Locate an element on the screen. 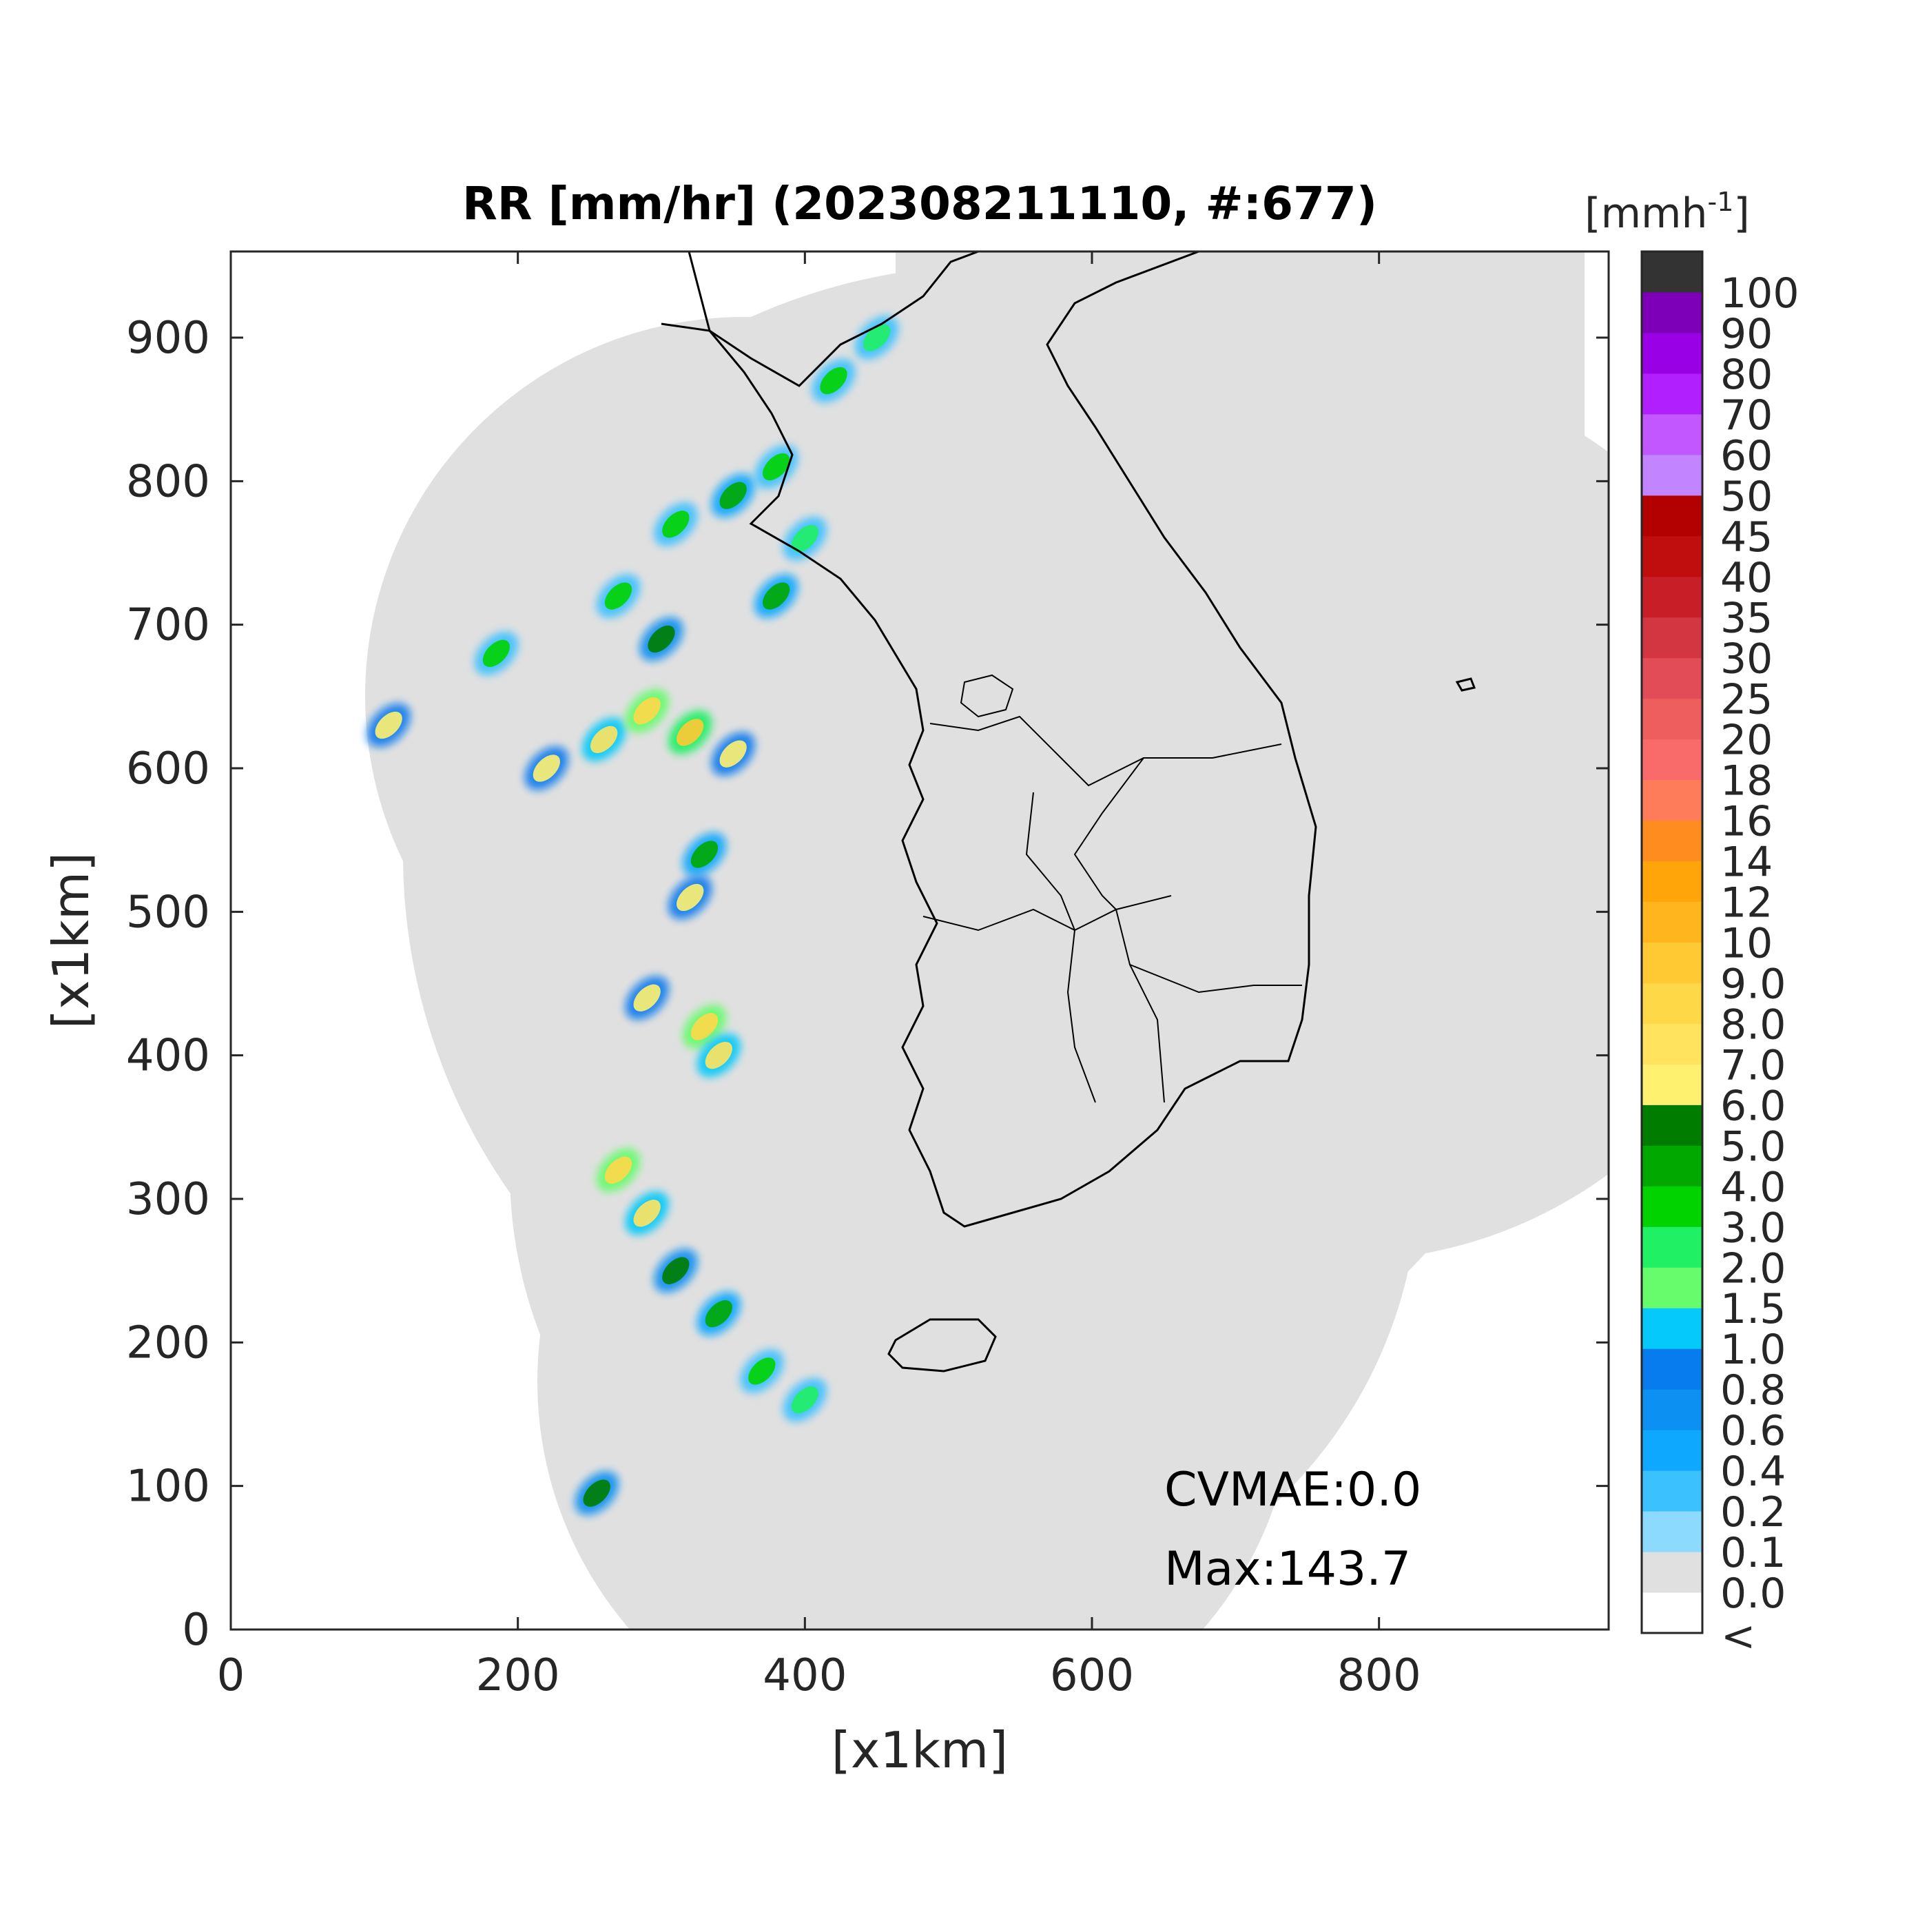 The image size is (1929, 1932). colorbar-label: 4.0 is located at coordinates (1753, 1187).